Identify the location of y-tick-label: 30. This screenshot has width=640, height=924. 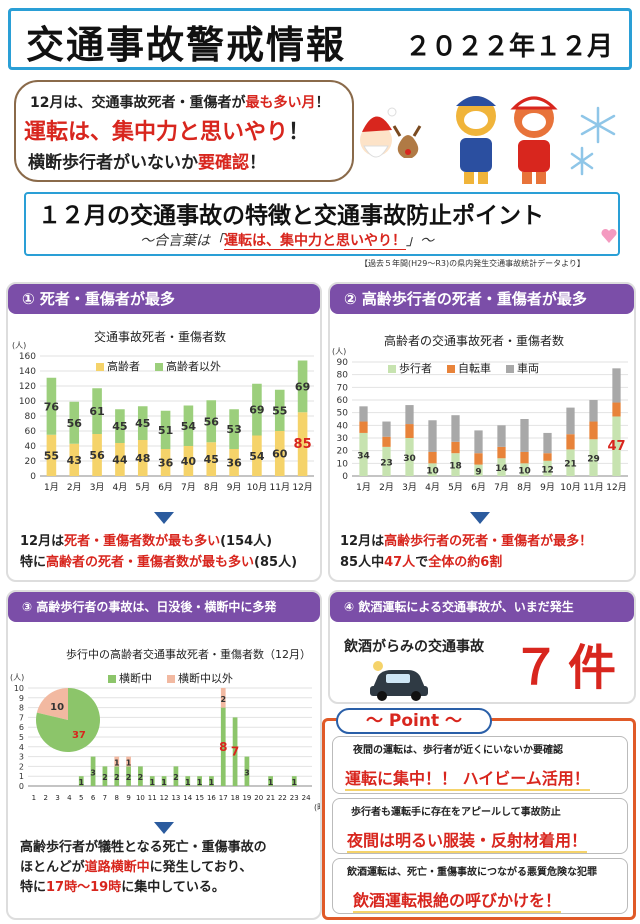
(343, 439).